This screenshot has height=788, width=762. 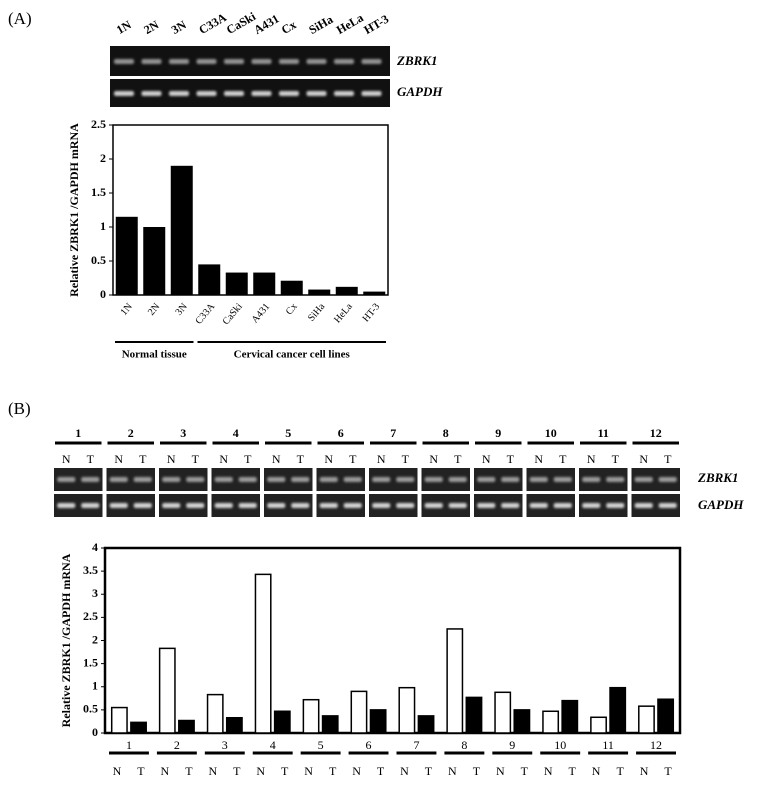 I want to click on x-tick-label: 6, so click(x=369, y=745).